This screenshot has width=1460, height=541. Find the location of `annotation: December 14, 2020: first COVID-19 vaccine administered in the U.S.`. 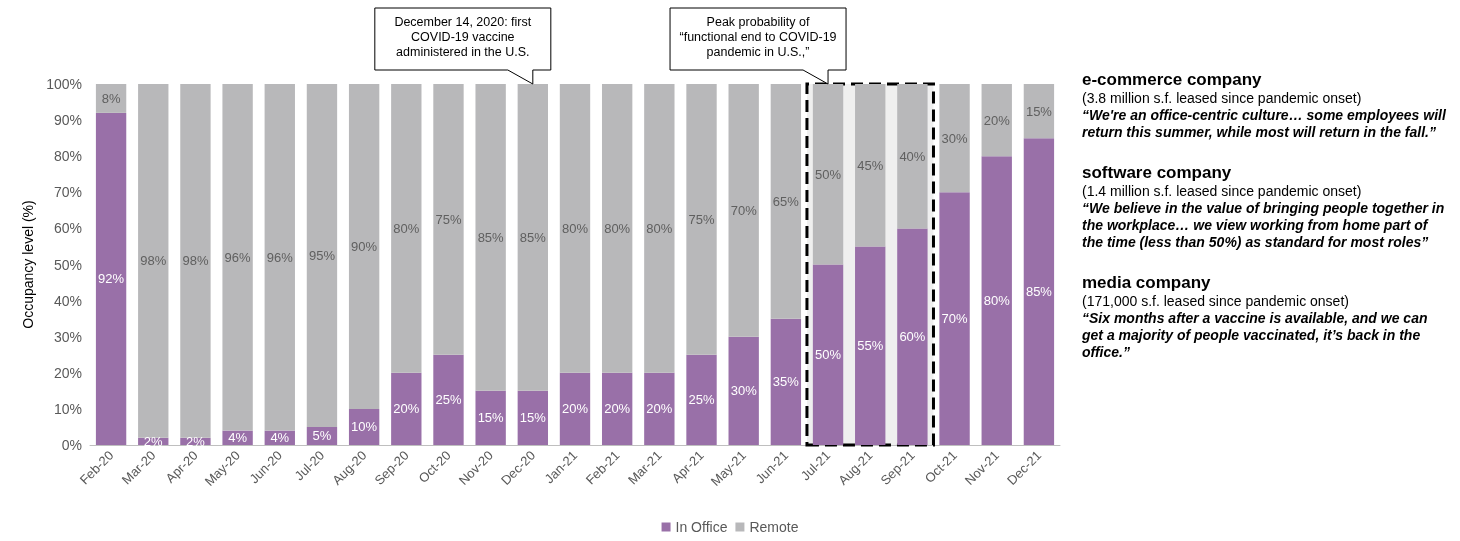

annotation: December 14, 2020: first COVID-19 vaccine administered in the U.S. is located at coordinates (462, 39).